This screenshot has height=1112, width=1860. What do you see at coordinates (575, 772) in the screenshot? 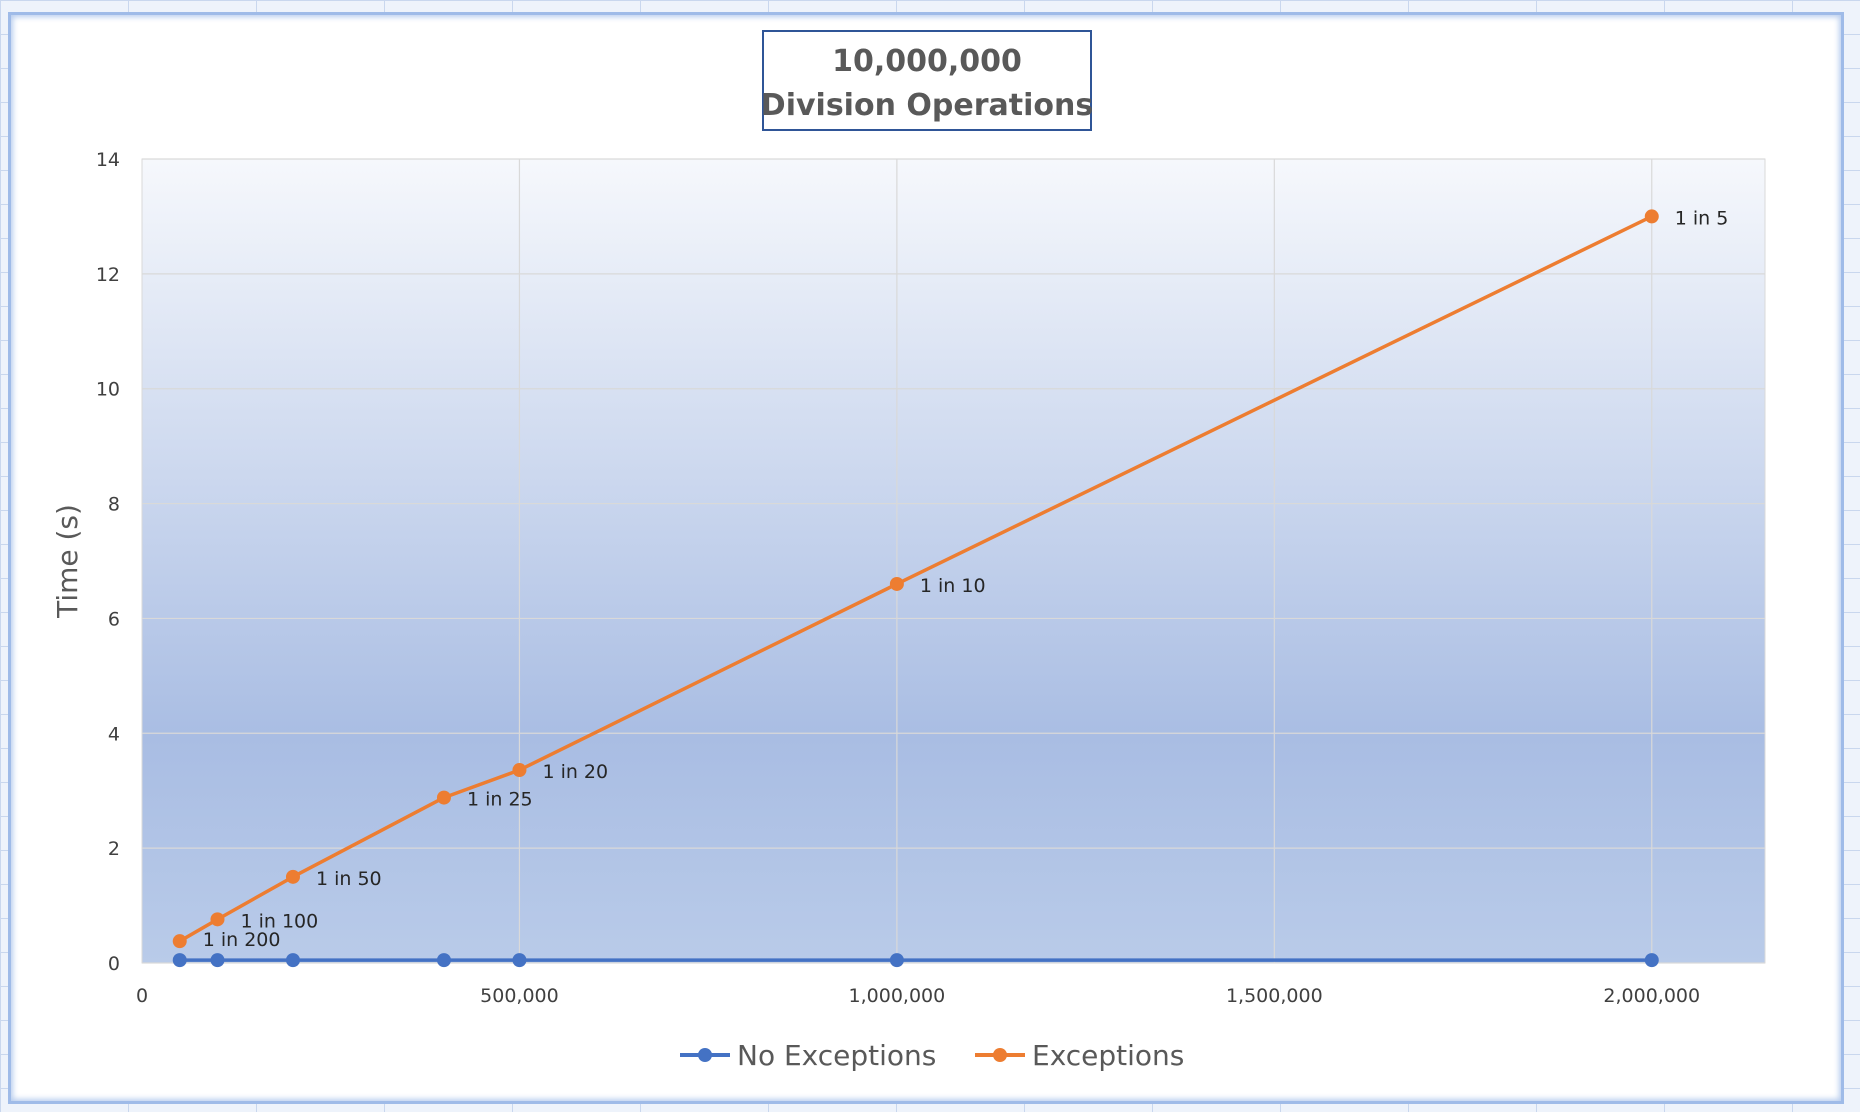
I see `data-label: 1 in 20` at bounding box center [575, 772].